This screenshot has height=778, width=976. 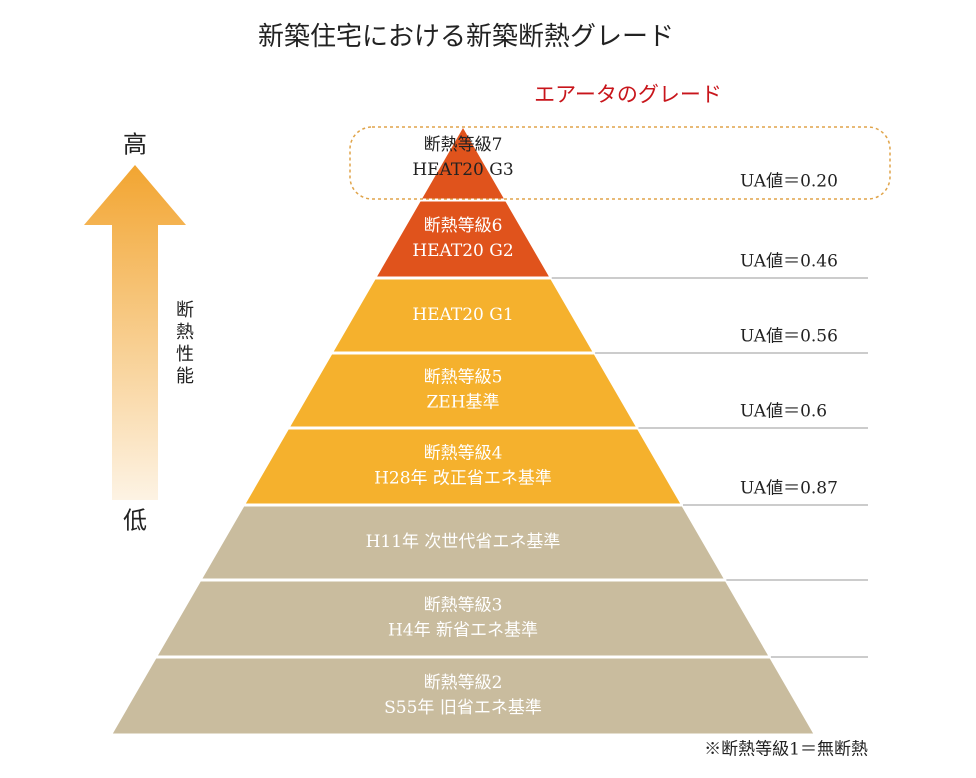 What do you see at coordinates (466, 37) in the screenshot?
I see `title: 新築住宅における新築断熱グレード` at bounding box center [466, 37].